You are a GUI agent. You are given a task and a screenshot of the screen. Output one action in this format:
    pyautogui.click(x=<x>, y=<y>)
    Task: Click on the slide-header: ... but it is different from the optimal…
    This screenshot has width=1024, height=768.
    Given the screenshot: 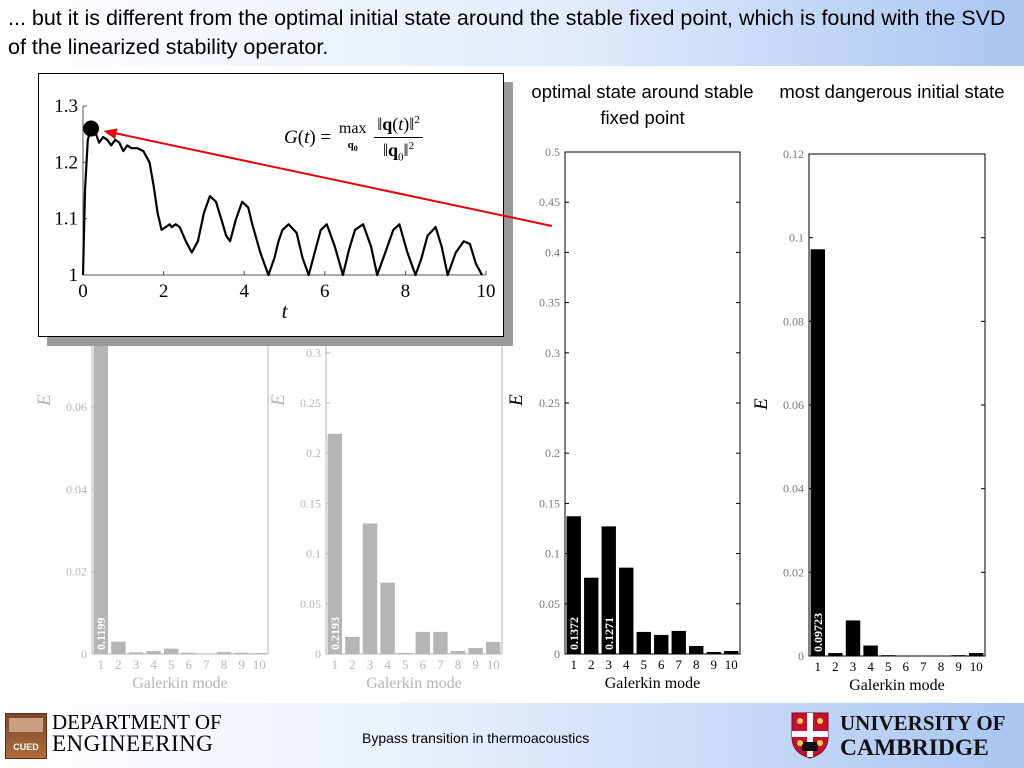 What is the action you would take?
    pyautogui.click(x=512, y=33)
    